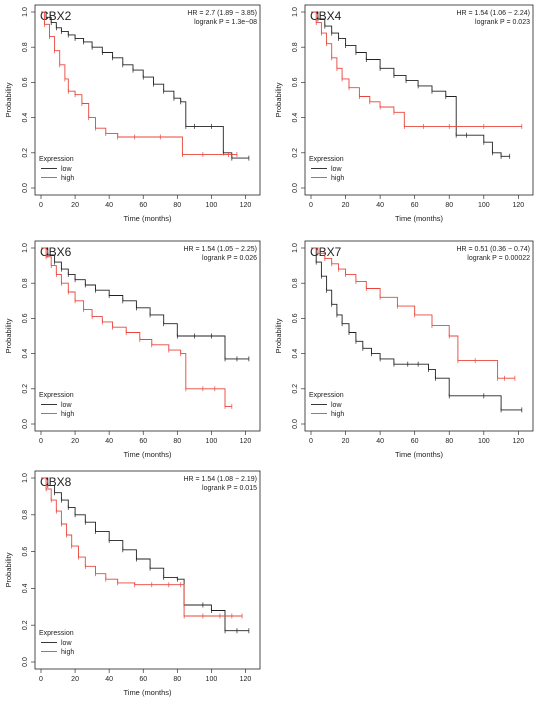 The height and width of the screenshot is (705, 540). What do you see at coordinates (222, 13) in the screenshot?
I see `hr-annotation: HR = 2.7 (1.89 − 3.85)` at bounding box center [222, 13].